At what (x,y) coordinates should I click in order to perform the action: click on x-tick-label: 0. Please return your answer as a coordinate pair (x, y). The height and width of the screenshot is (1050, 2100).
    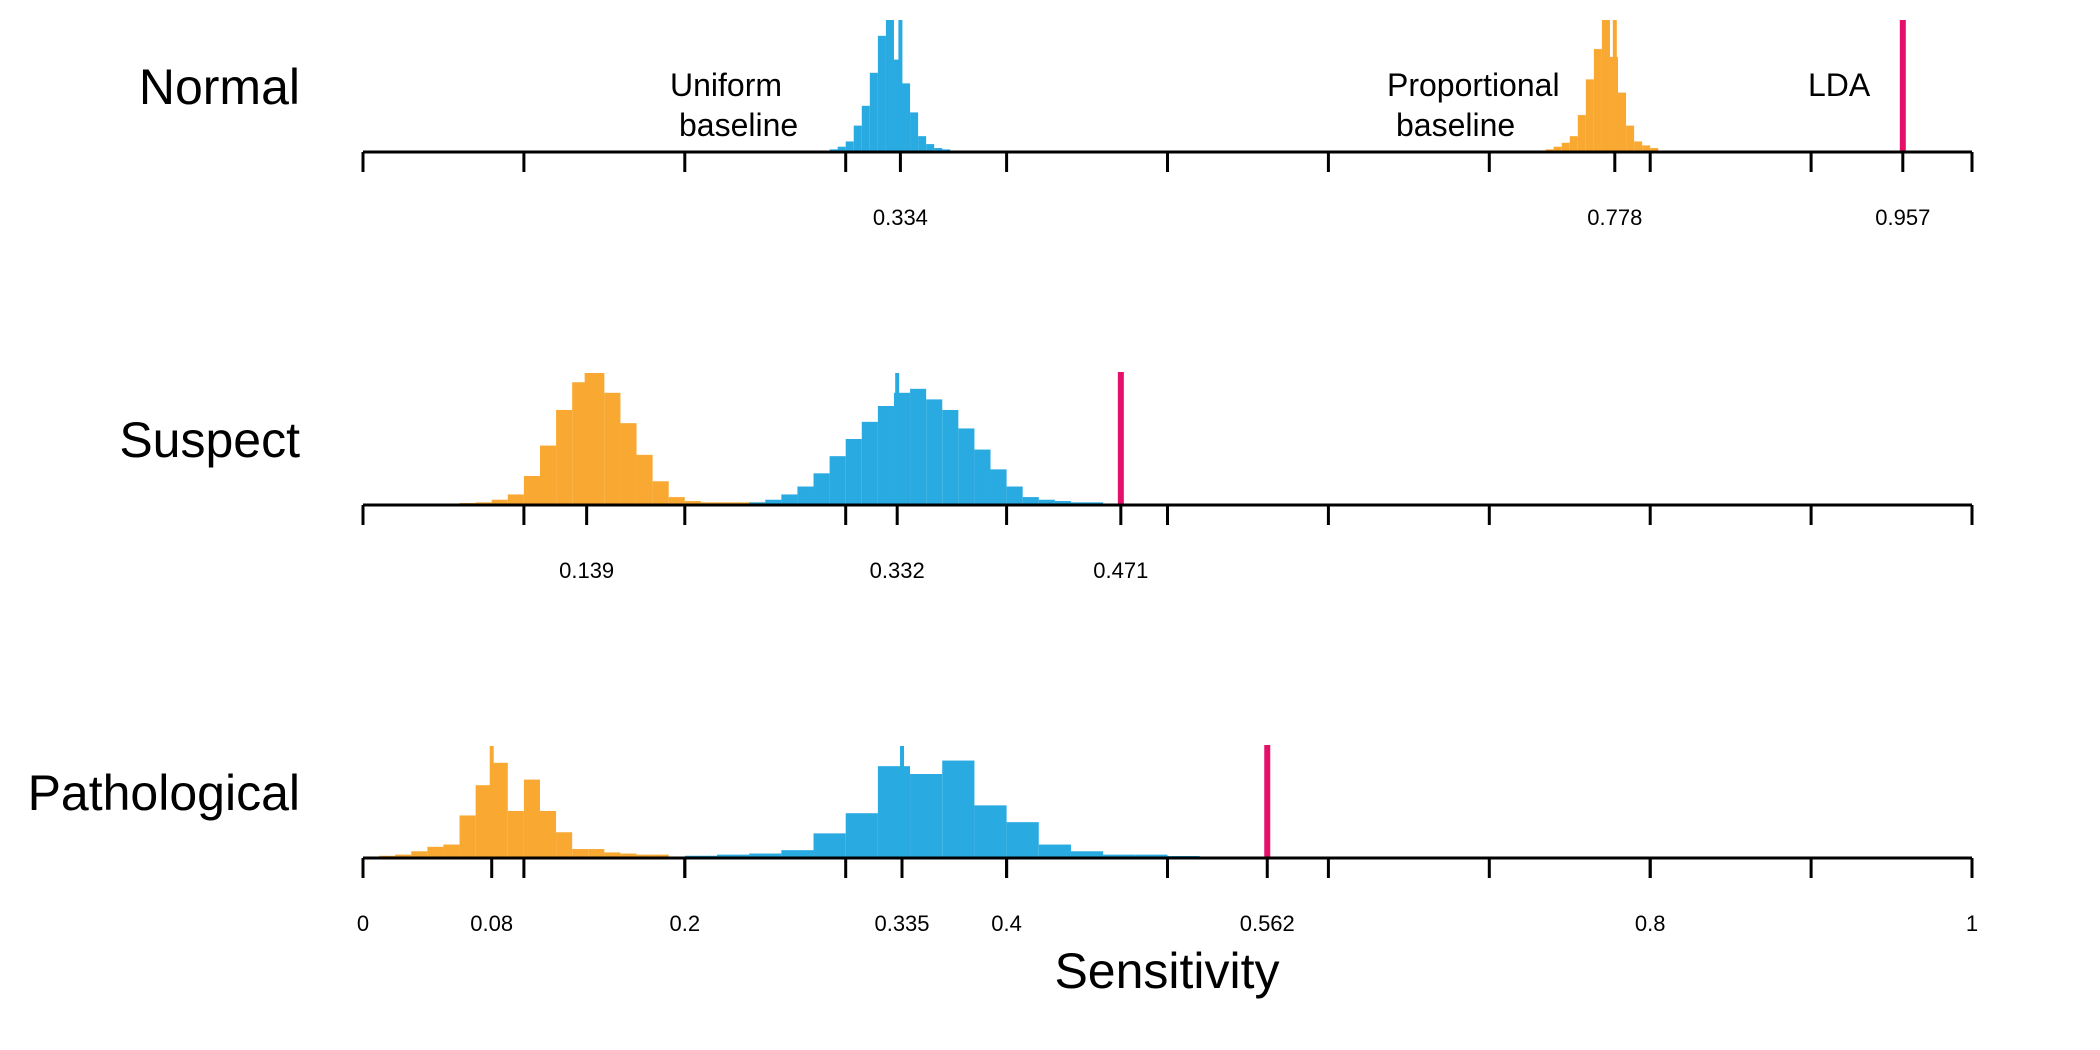
    Looking at the image, I should click on (363, 923).